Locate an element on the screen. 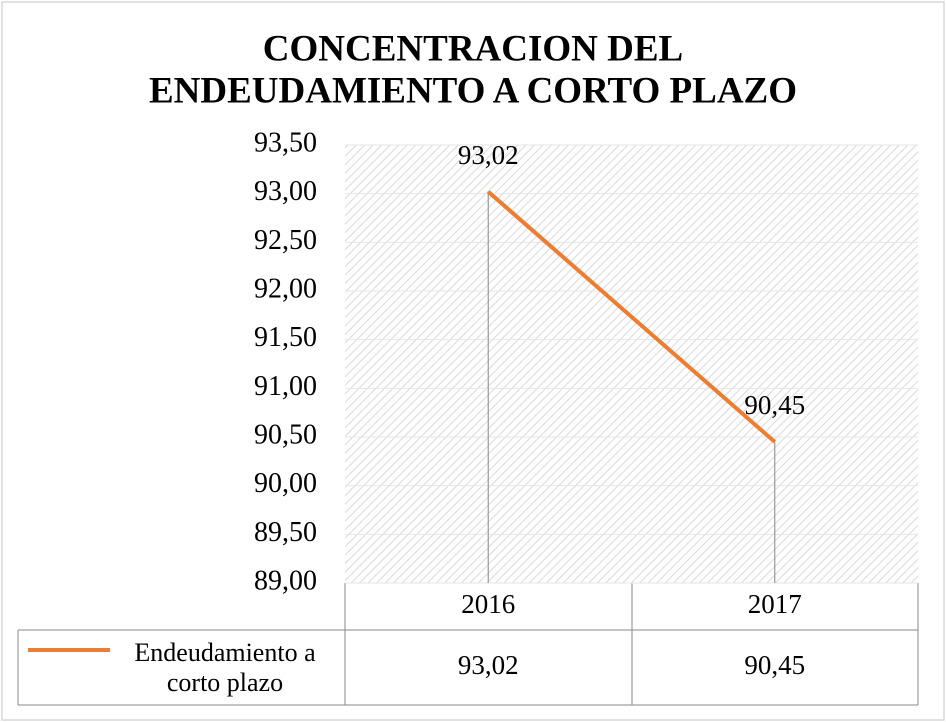  y-tick-label: 91,00 is located at coordinates (285, 386).